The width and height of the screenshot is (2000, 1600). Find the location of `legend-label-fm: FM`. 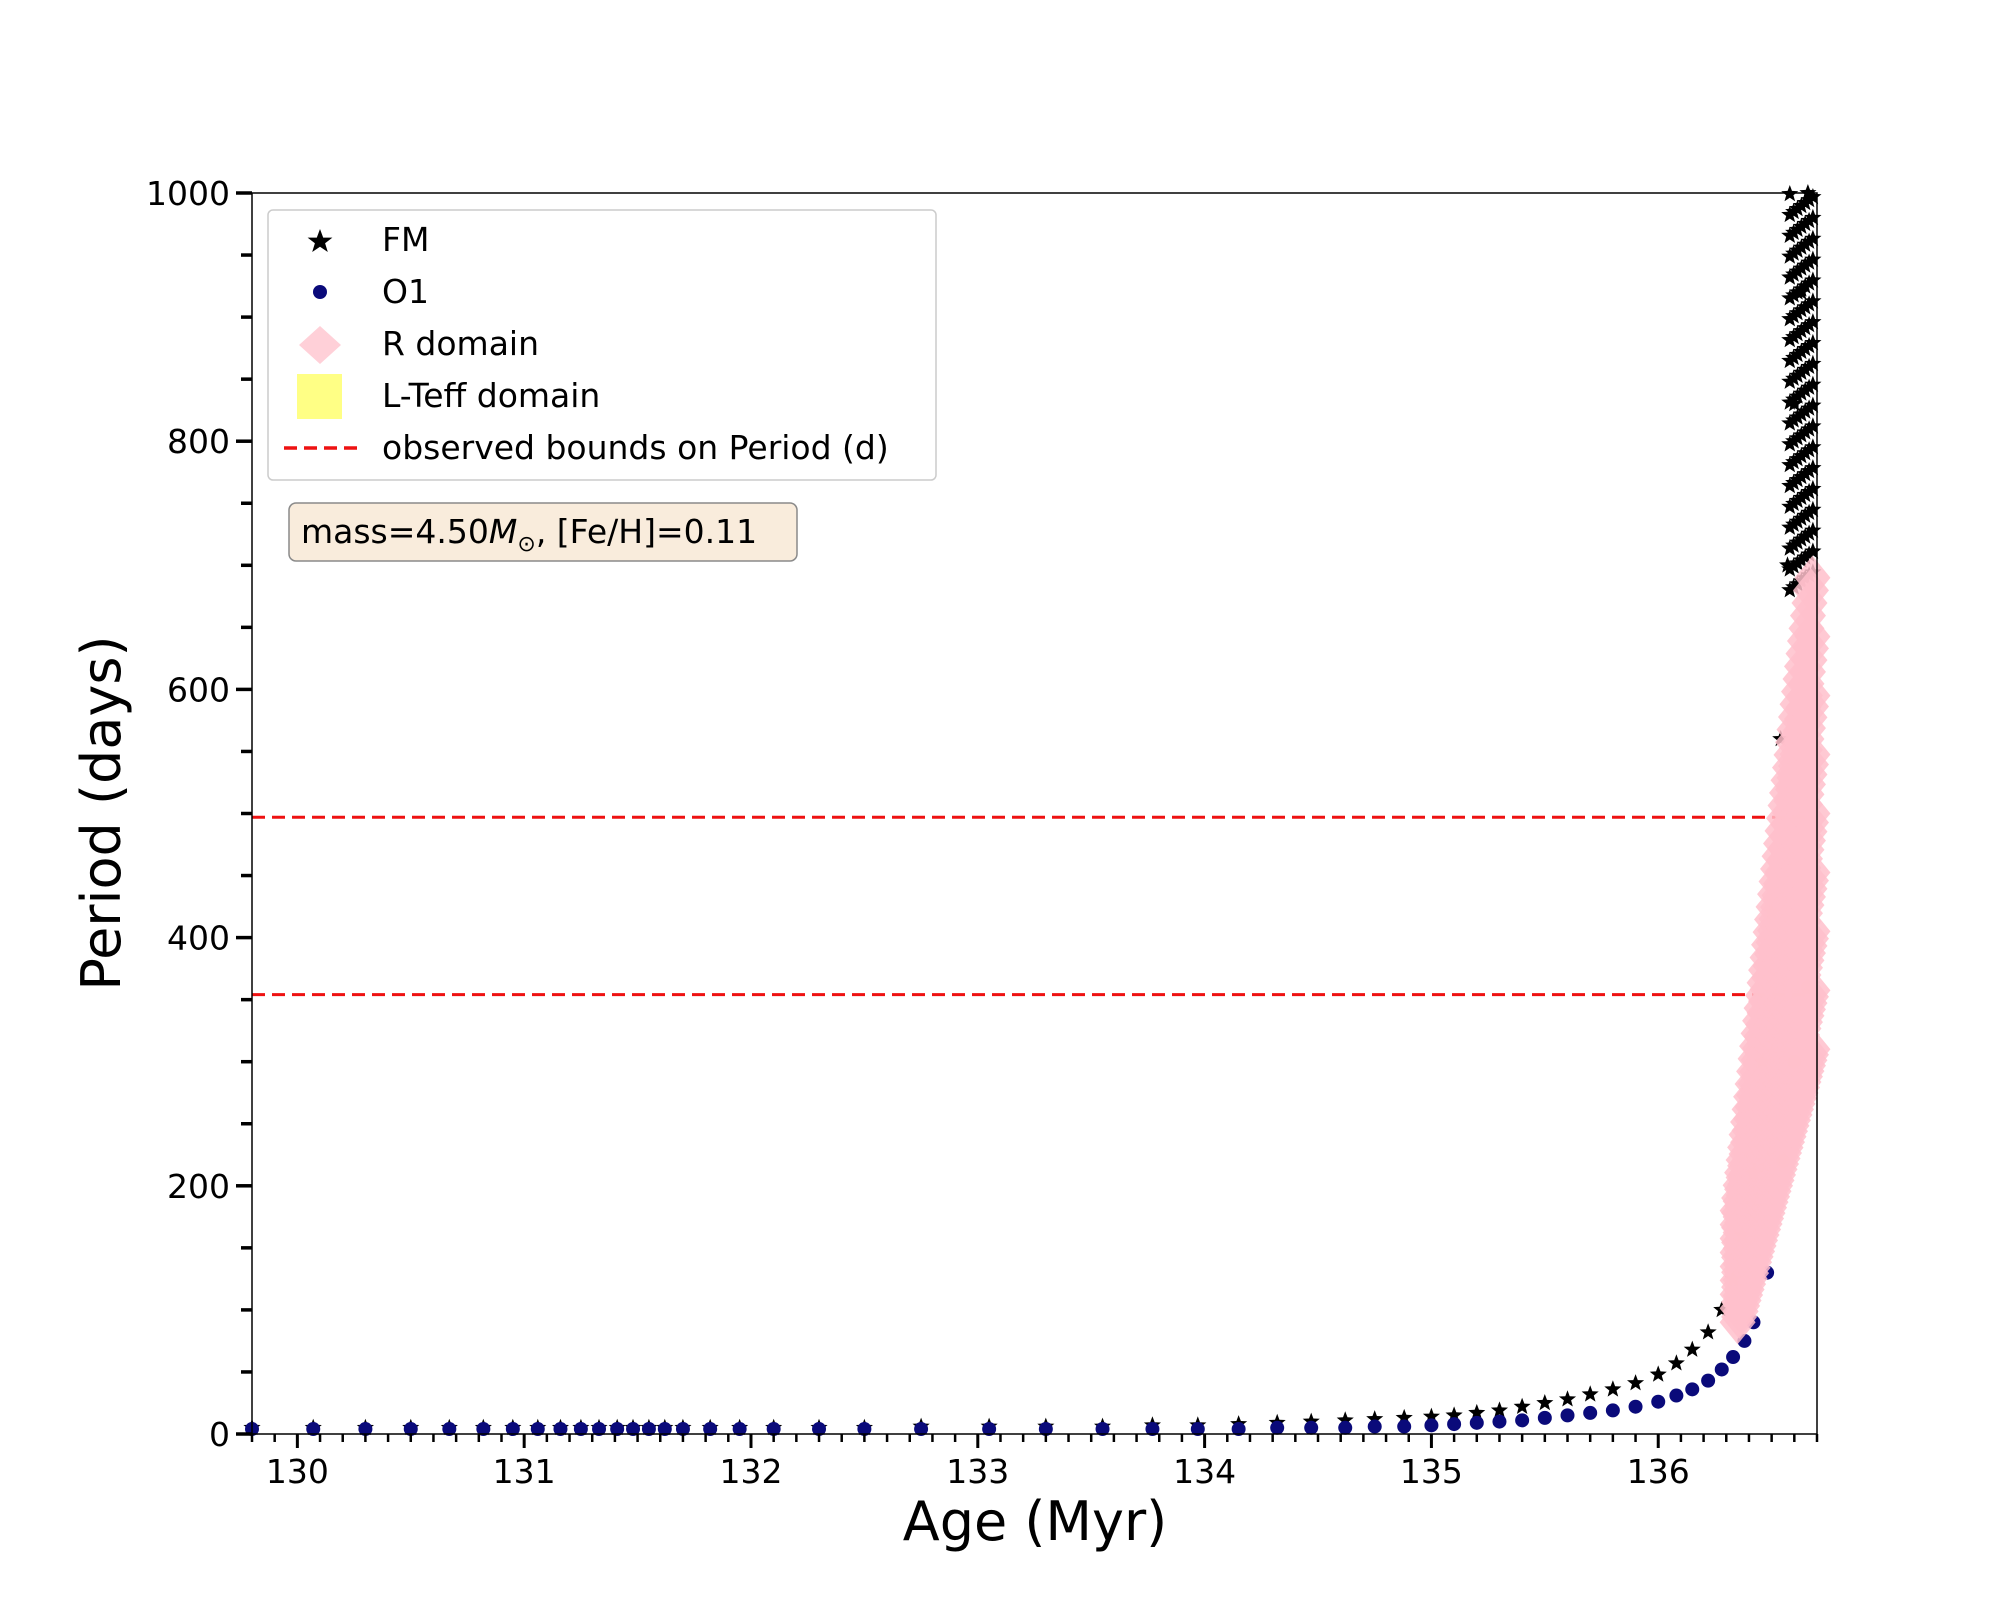

legend-label-fm: FM is located at coordinates (405, 239).